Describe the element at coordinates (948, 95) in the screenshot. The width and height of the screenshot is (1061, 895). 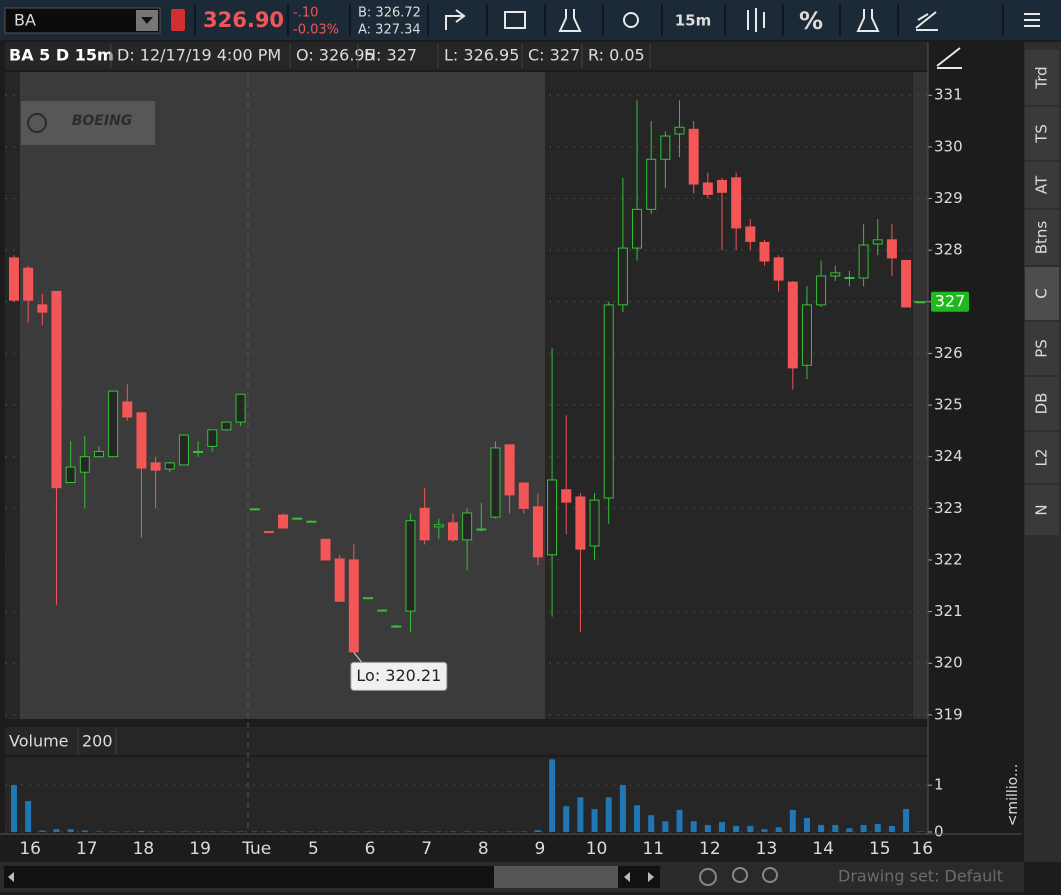
I see `y-tick-label: 331` at that location.